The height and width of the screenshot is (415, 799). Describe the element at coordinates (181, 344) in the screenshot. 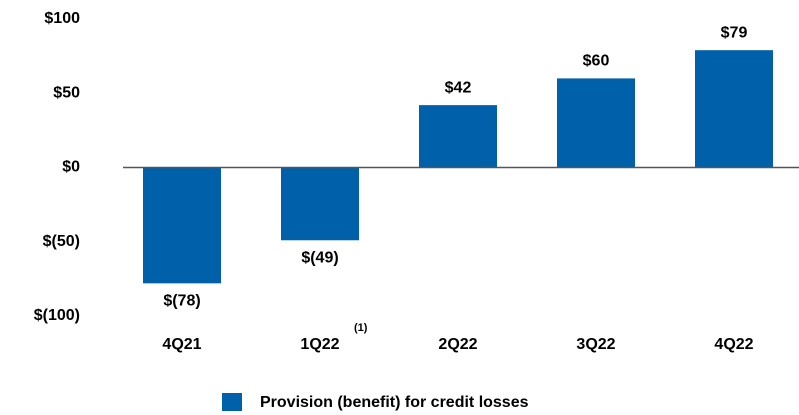

I see `x-tick-label: 4Q21` at that location.